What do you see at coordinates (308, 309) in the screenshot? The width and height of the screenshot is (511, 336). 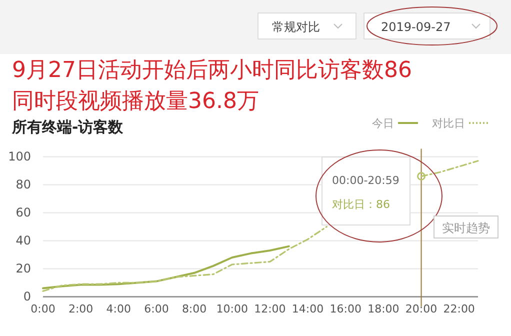 I see `x-tick-label: 14:00` at bounding box center [308, 309].